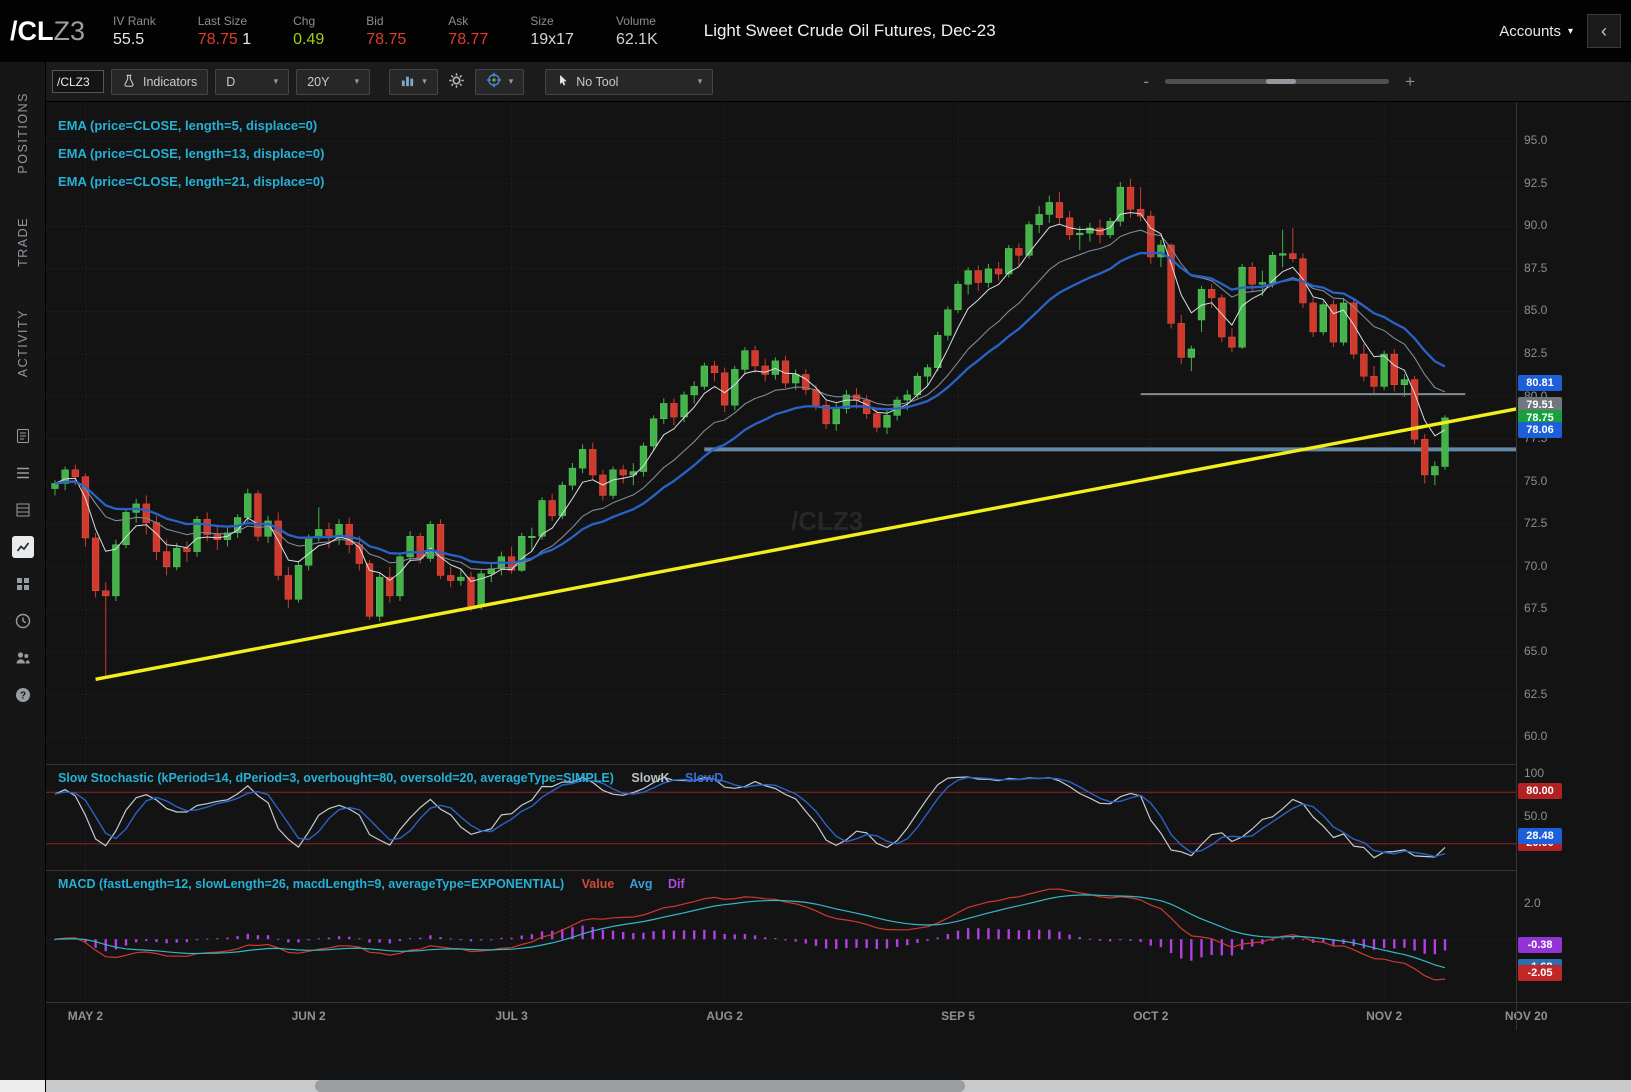  What do you see at coordinates (407, 82) in the screenshot?
I see `bar-chart-icon` at bounding box center [407, 82].